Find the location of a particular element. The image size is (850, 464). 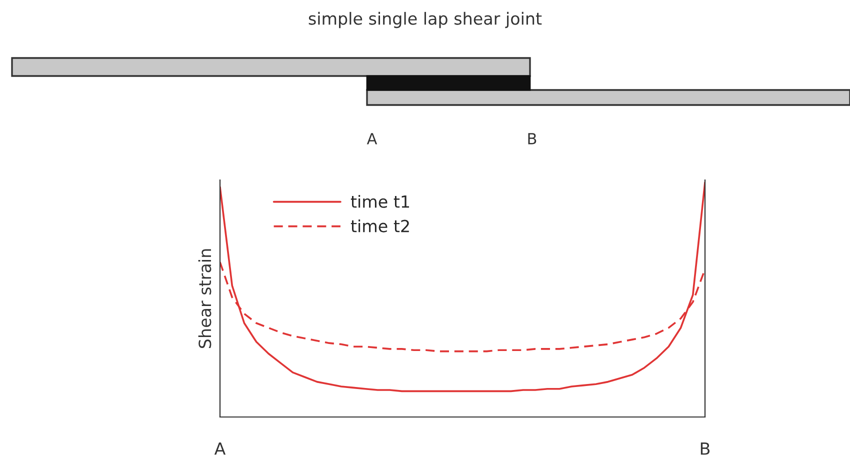

legend-label: time t1 is located at coordinates (380, 201).